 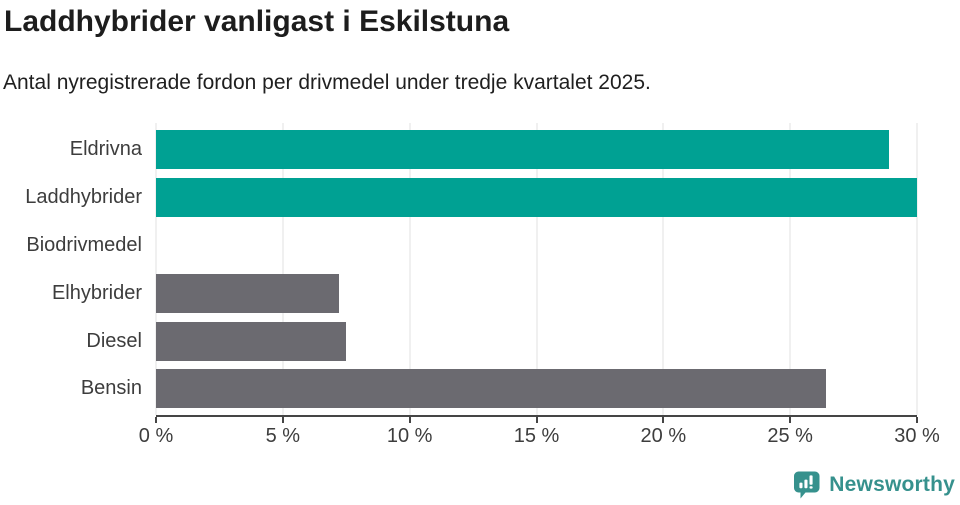 I want to click on category-label: Eldrivna, so click(x=105, y=149).